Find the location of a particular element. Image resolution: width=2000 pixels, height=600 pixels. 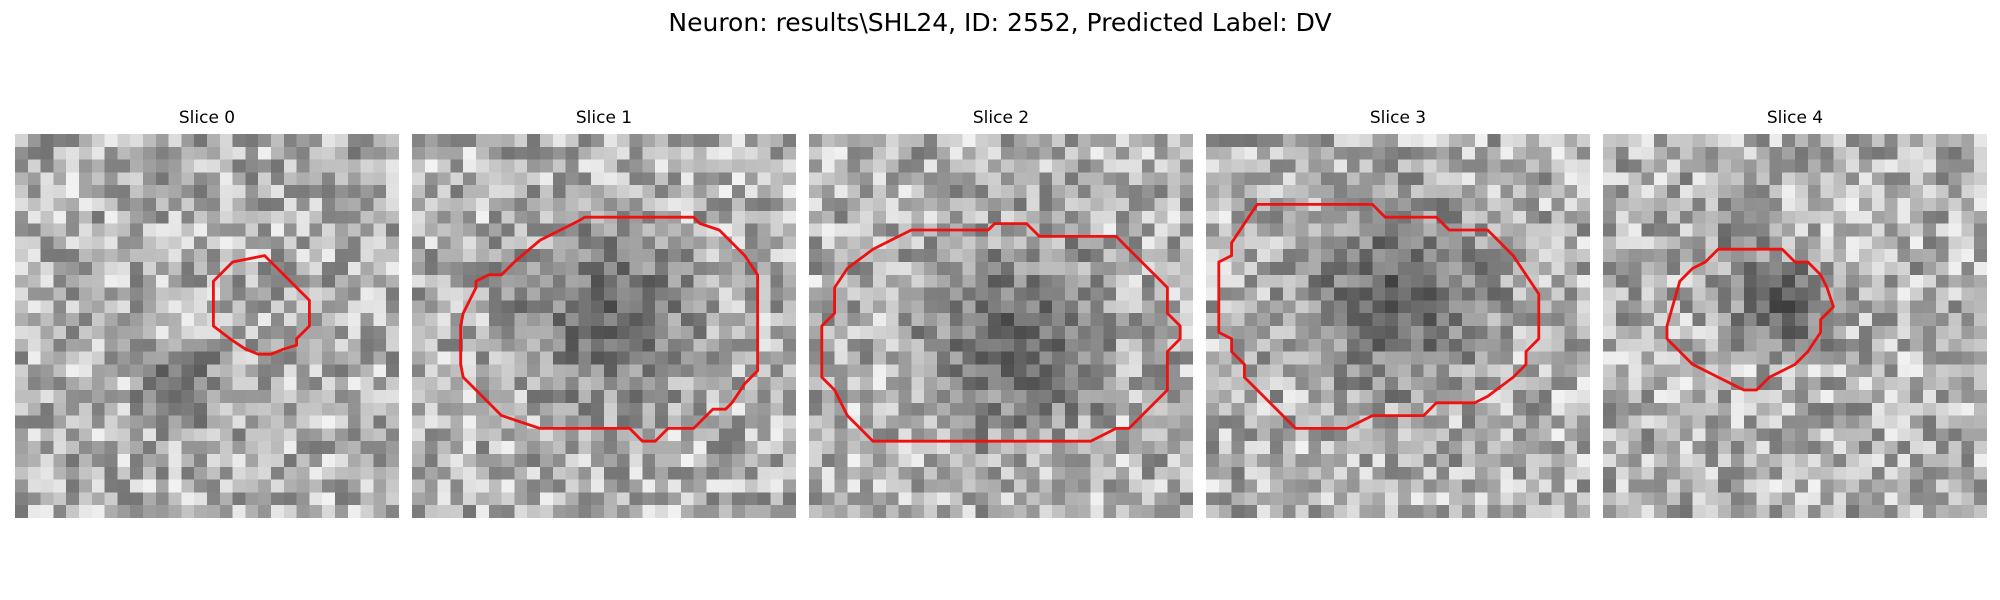

slice-panel-0: Slice 0 is located at coordinates (207, 314).